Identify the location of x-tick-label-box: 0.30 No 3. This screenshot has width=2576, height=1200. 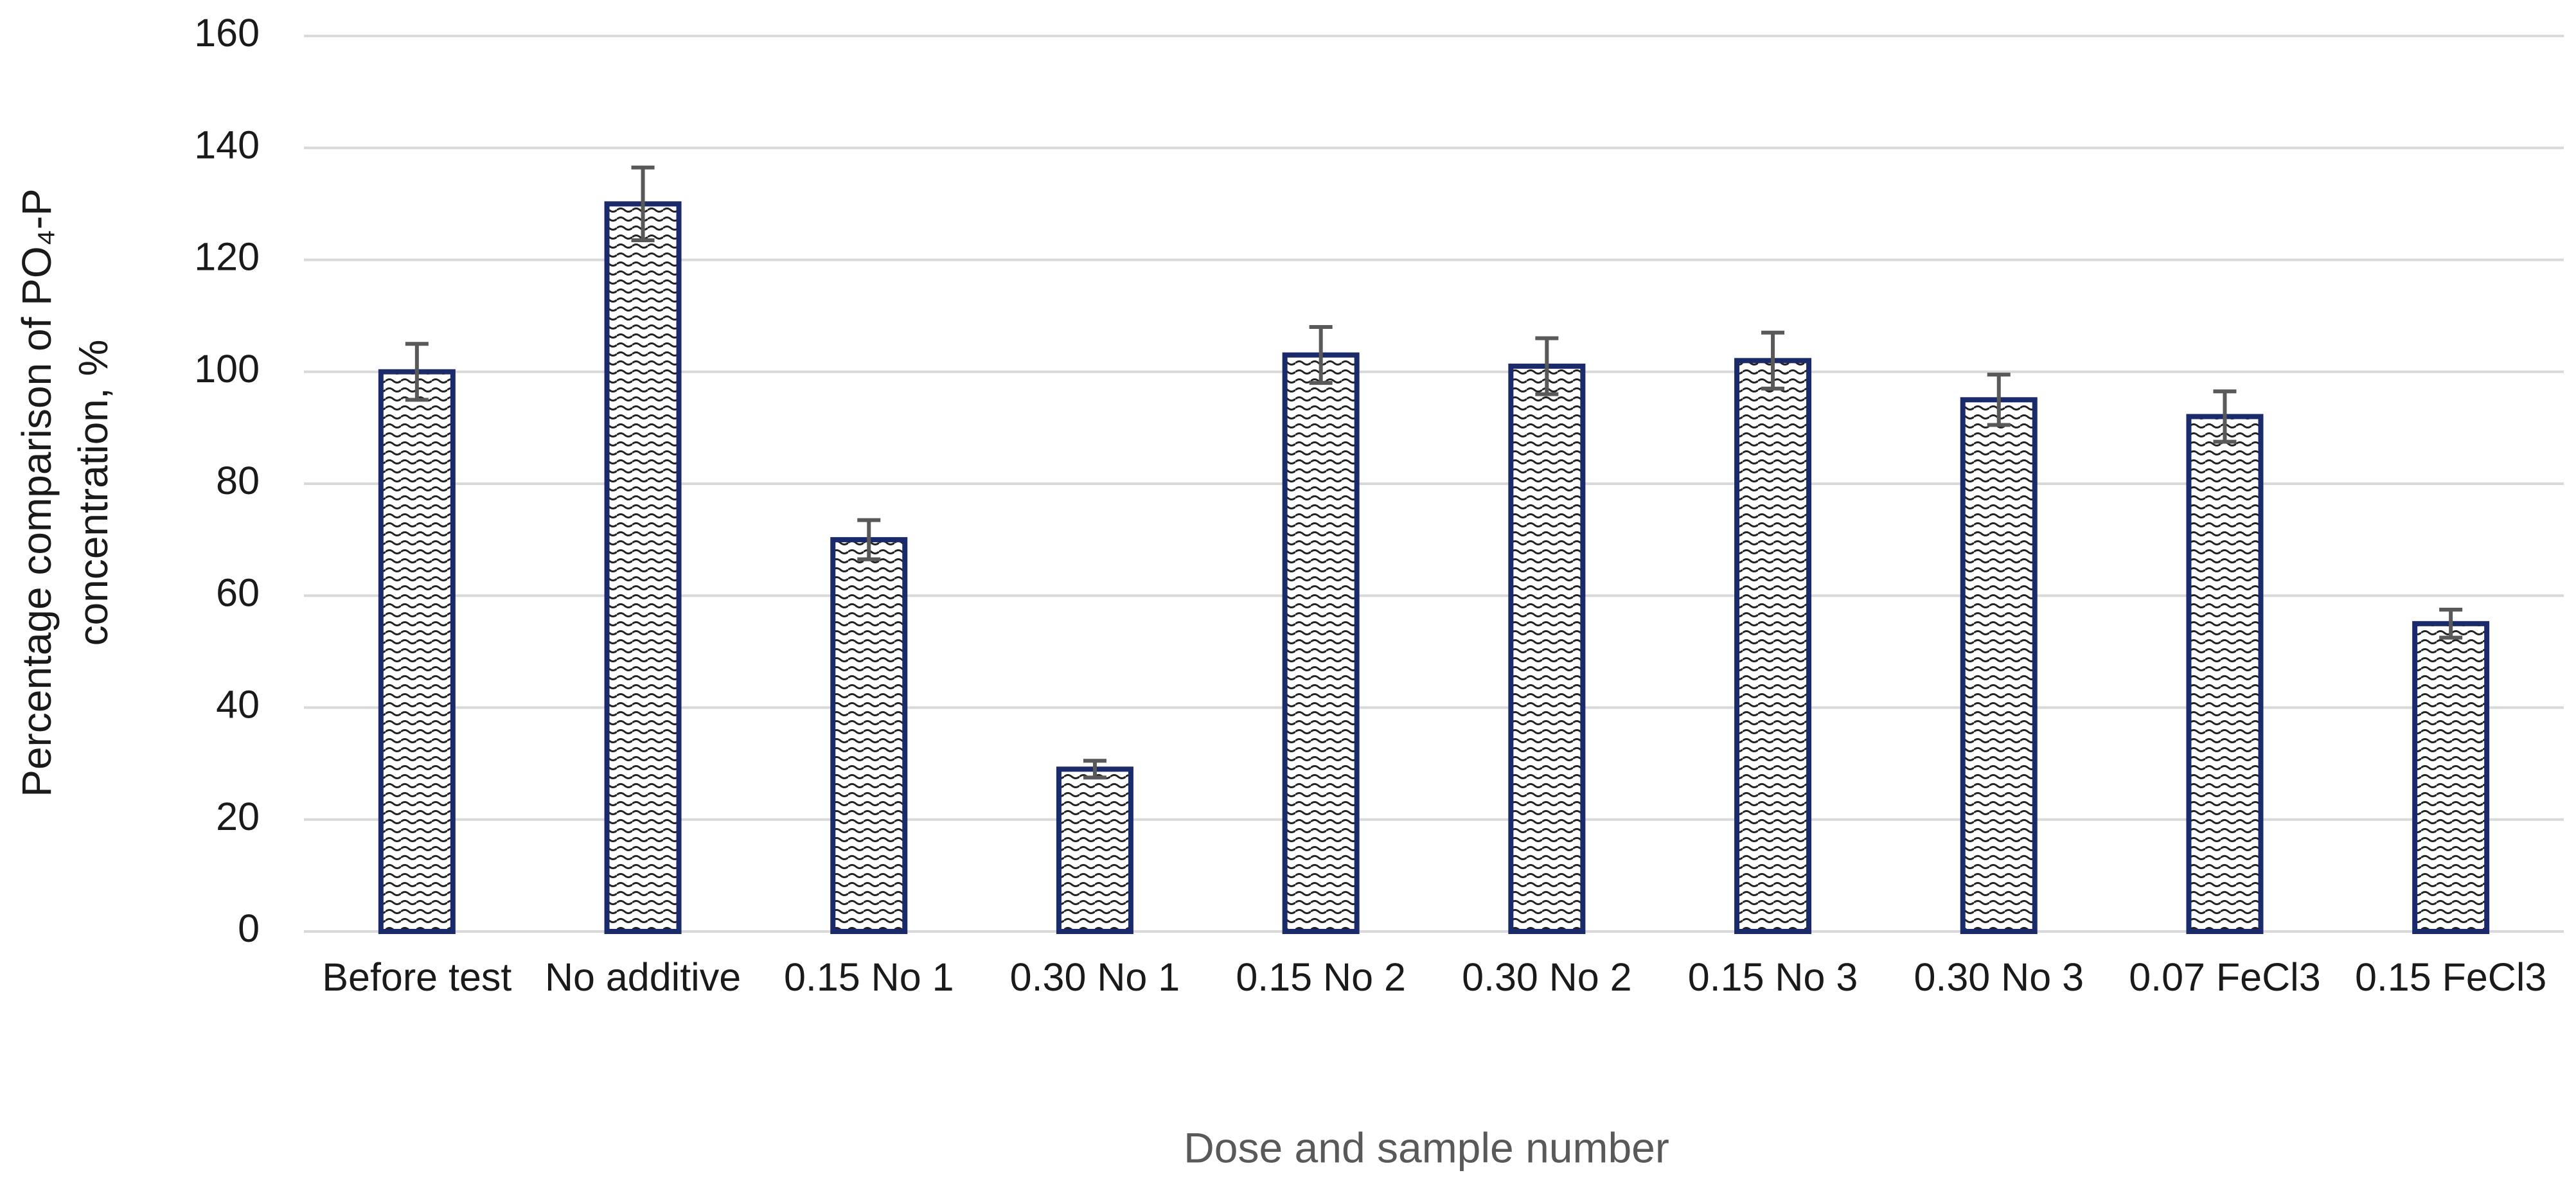
(1999, 977).